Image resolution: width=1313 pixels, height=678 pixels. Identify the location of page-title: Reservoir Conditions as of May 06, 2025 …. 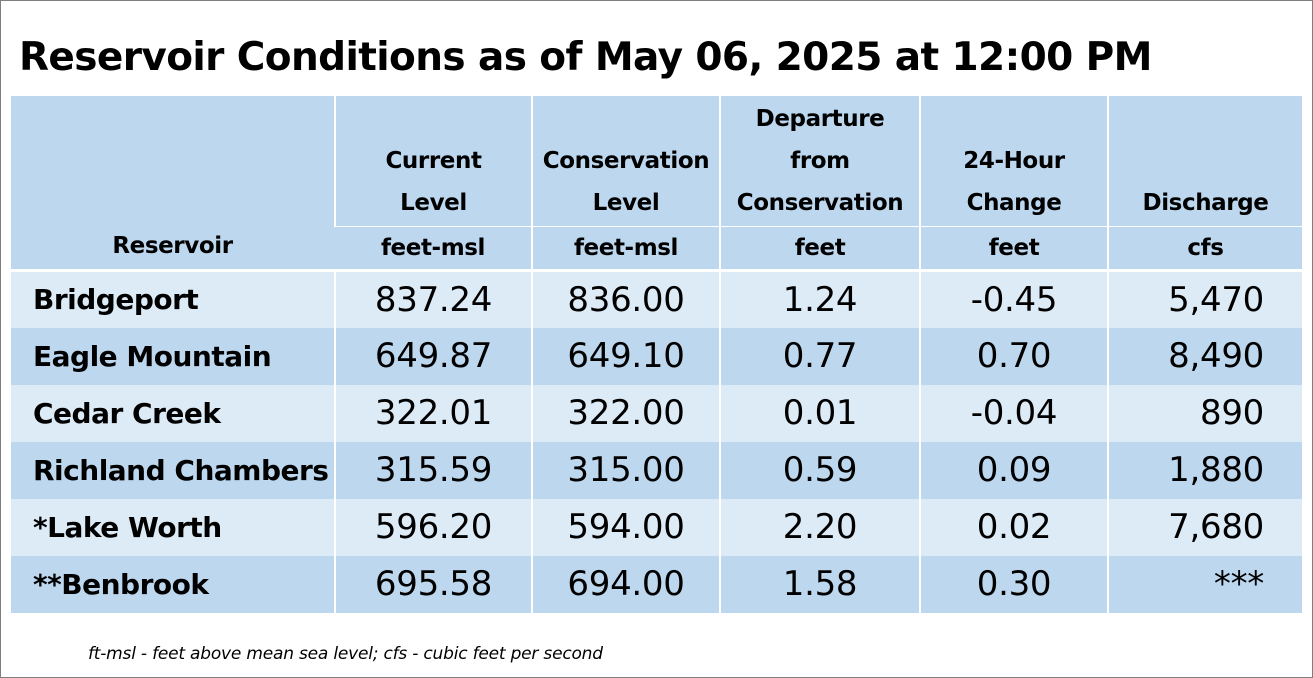
(585, 57).